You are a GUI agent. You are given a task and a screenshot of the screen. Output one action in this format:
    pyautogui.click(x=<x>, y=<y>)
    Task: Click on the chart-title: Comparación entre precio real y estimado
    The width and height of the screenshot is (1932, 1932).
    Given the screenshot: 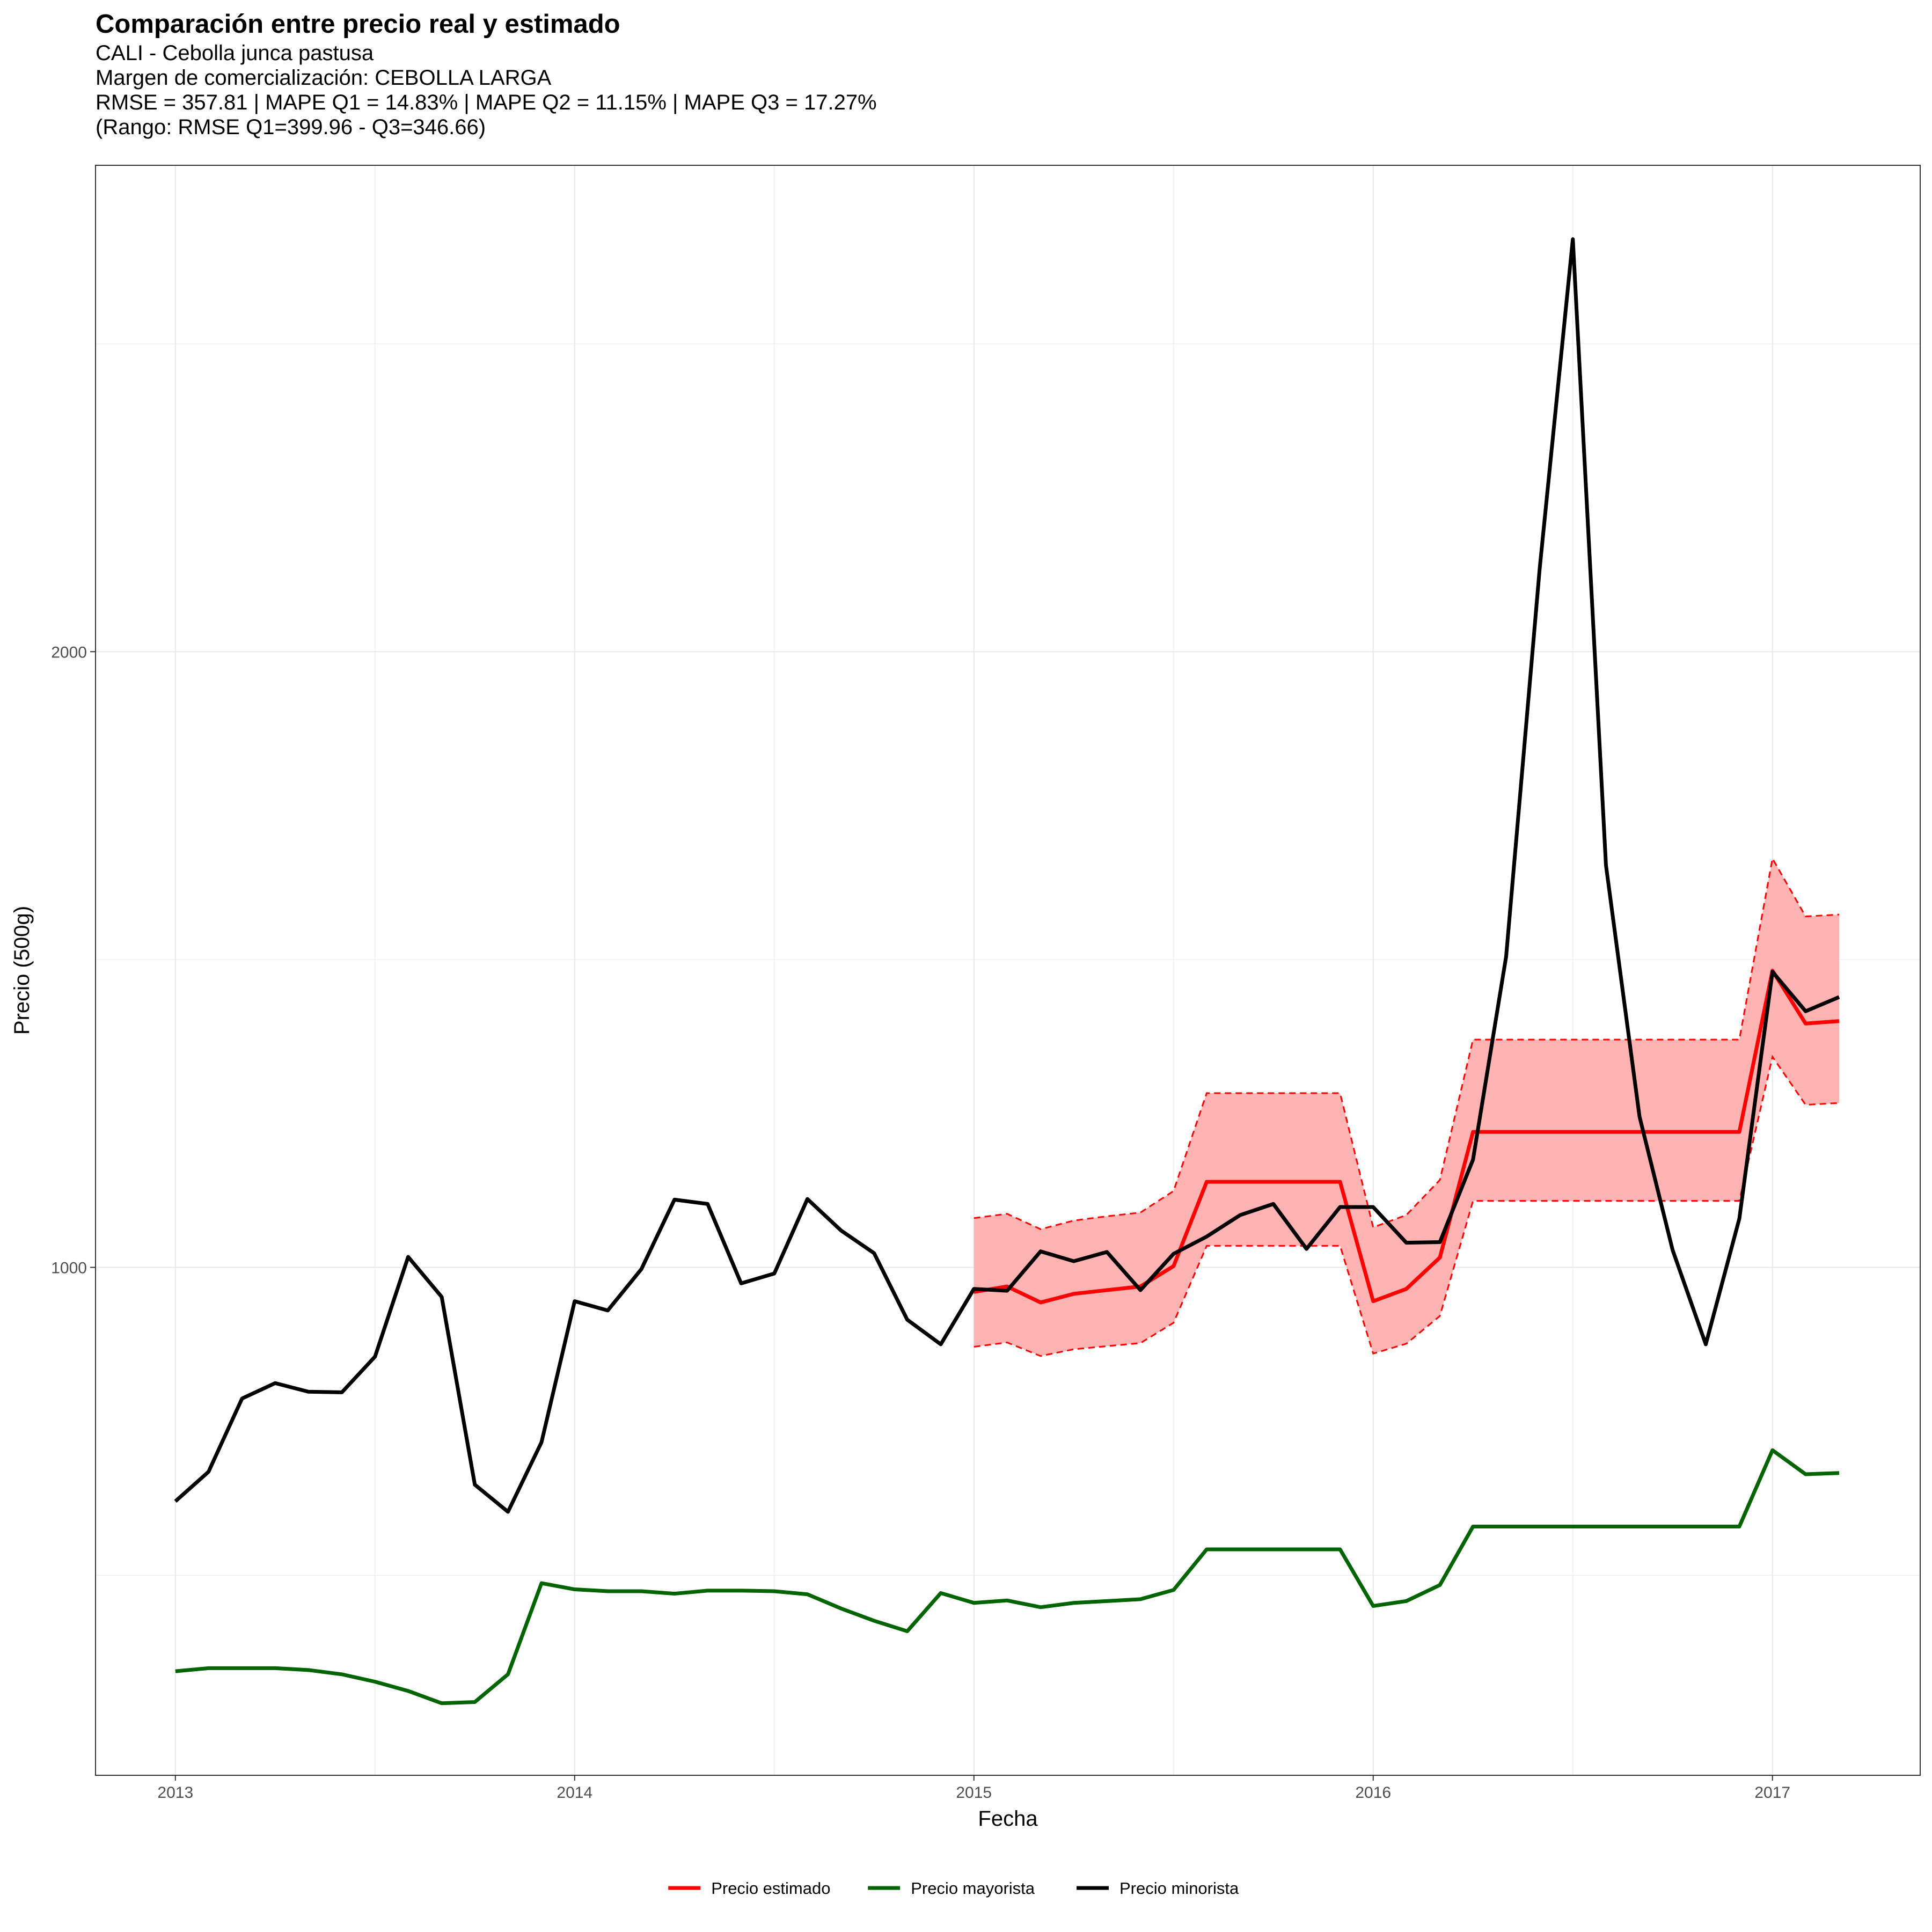 What is the action you would take?
    pyautogui.click(x=358, y=24)
    